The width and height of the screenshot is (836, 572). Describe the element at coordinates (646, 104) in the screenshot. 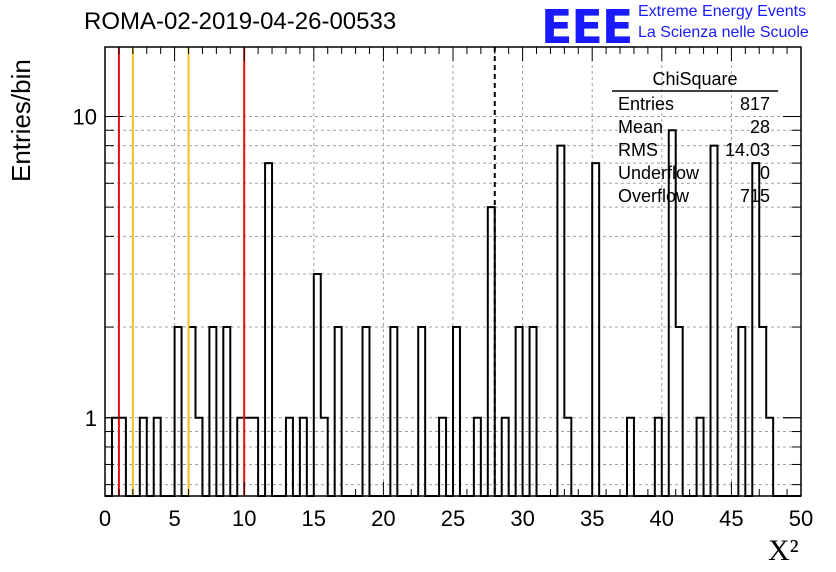

I see `stats-row-label: Entries` at that location.